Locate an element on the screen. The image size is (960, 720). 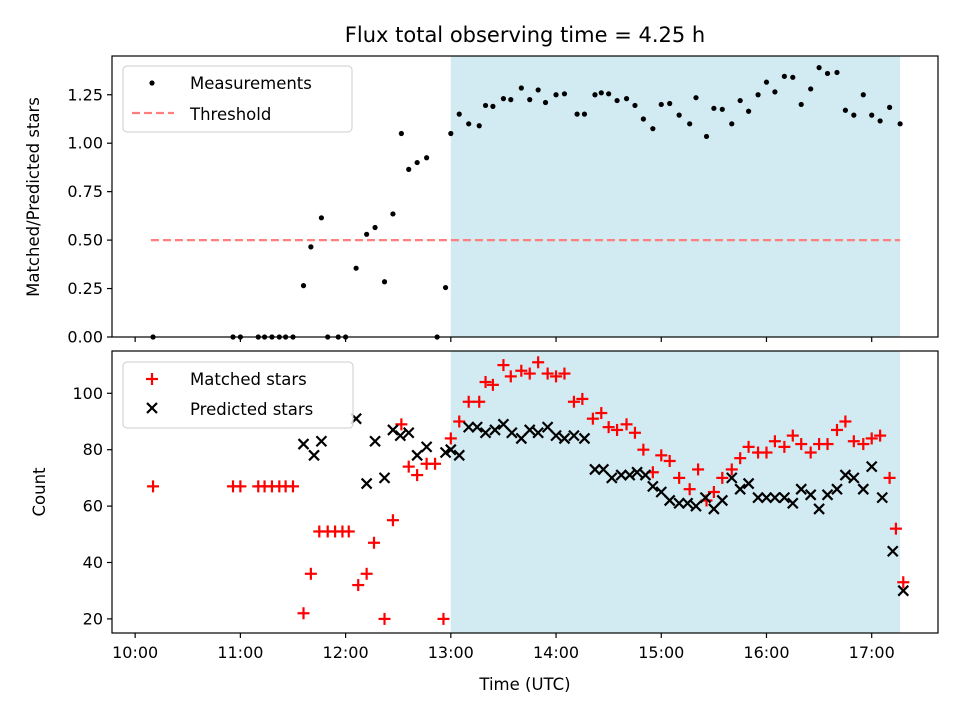
x-axis-label: Time (UTC) is located at coordinates (524, 684).